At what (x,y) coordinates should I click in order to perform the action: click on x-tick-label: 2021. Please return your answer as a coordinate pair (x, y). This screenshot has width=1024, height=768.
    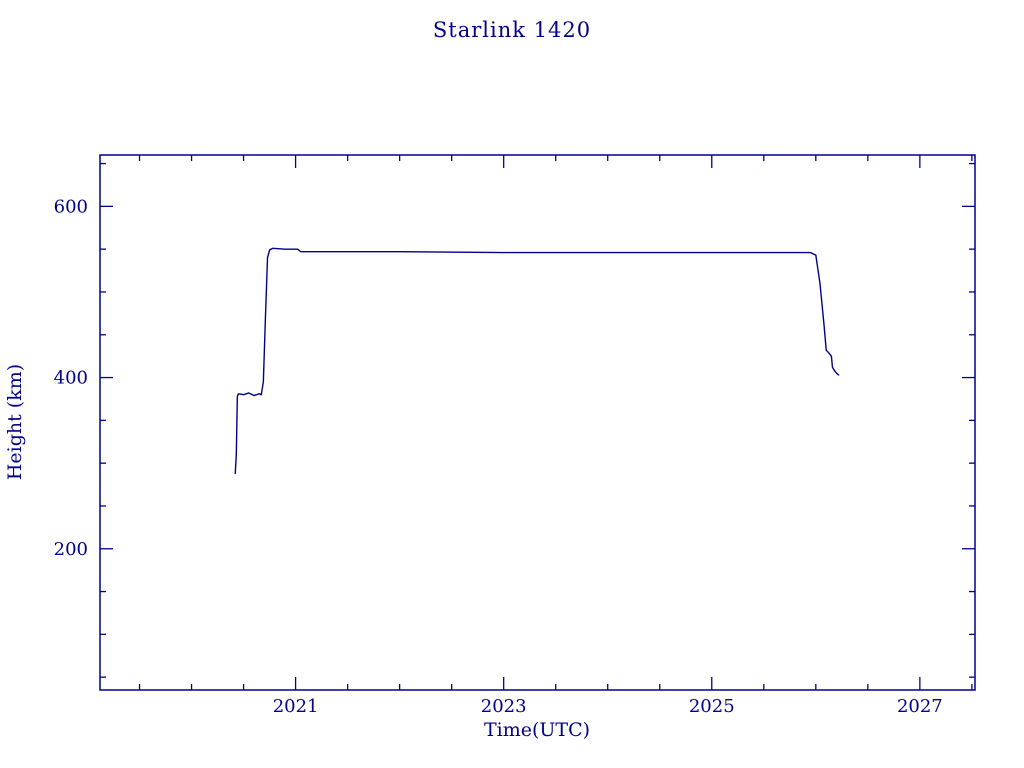
    Looking at the image, I should click on (296, 706).